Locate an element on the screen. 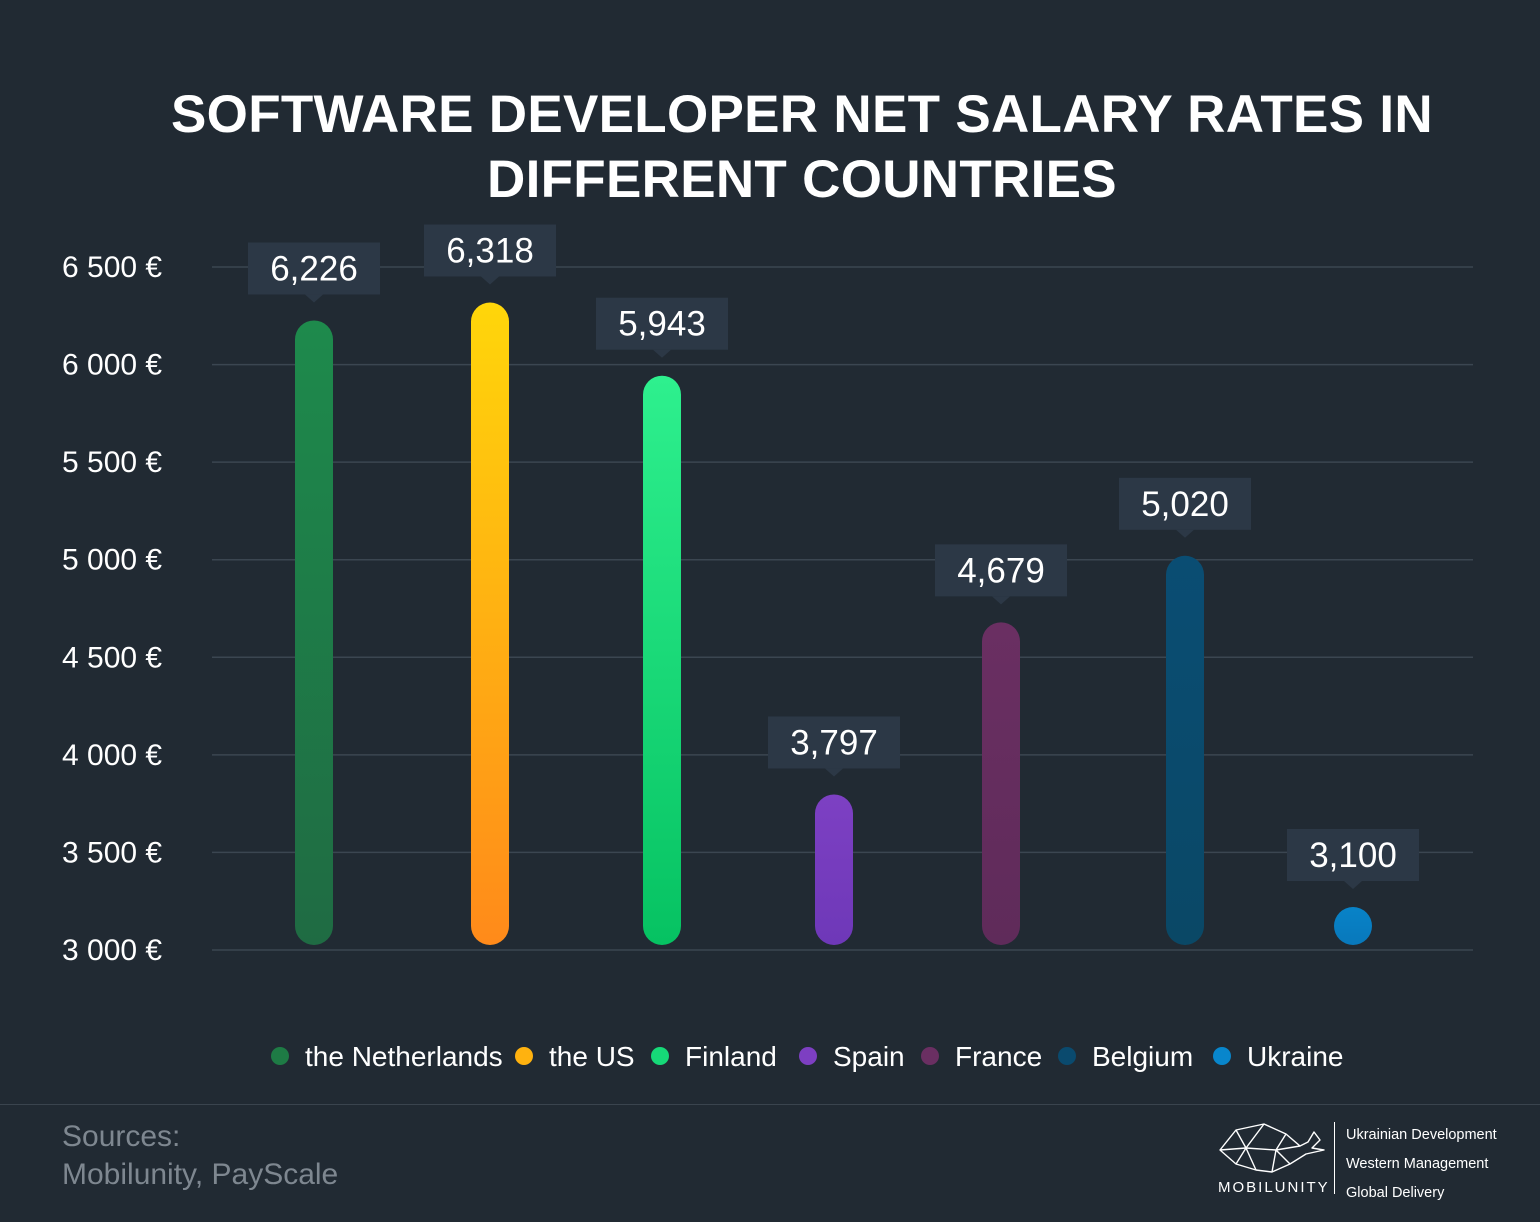 This screenshot has width=1540, height=1222. legend-label: Spain is located at coordinates (869, 1056).